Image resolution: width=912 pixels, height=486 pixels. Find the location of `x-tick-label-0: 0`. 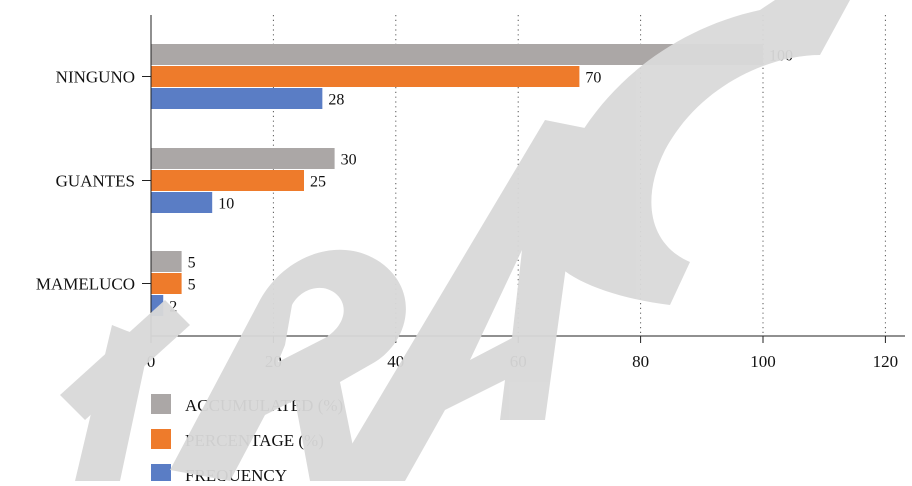

x-tick-label-0: 0 is located at coordinates (151, 361).